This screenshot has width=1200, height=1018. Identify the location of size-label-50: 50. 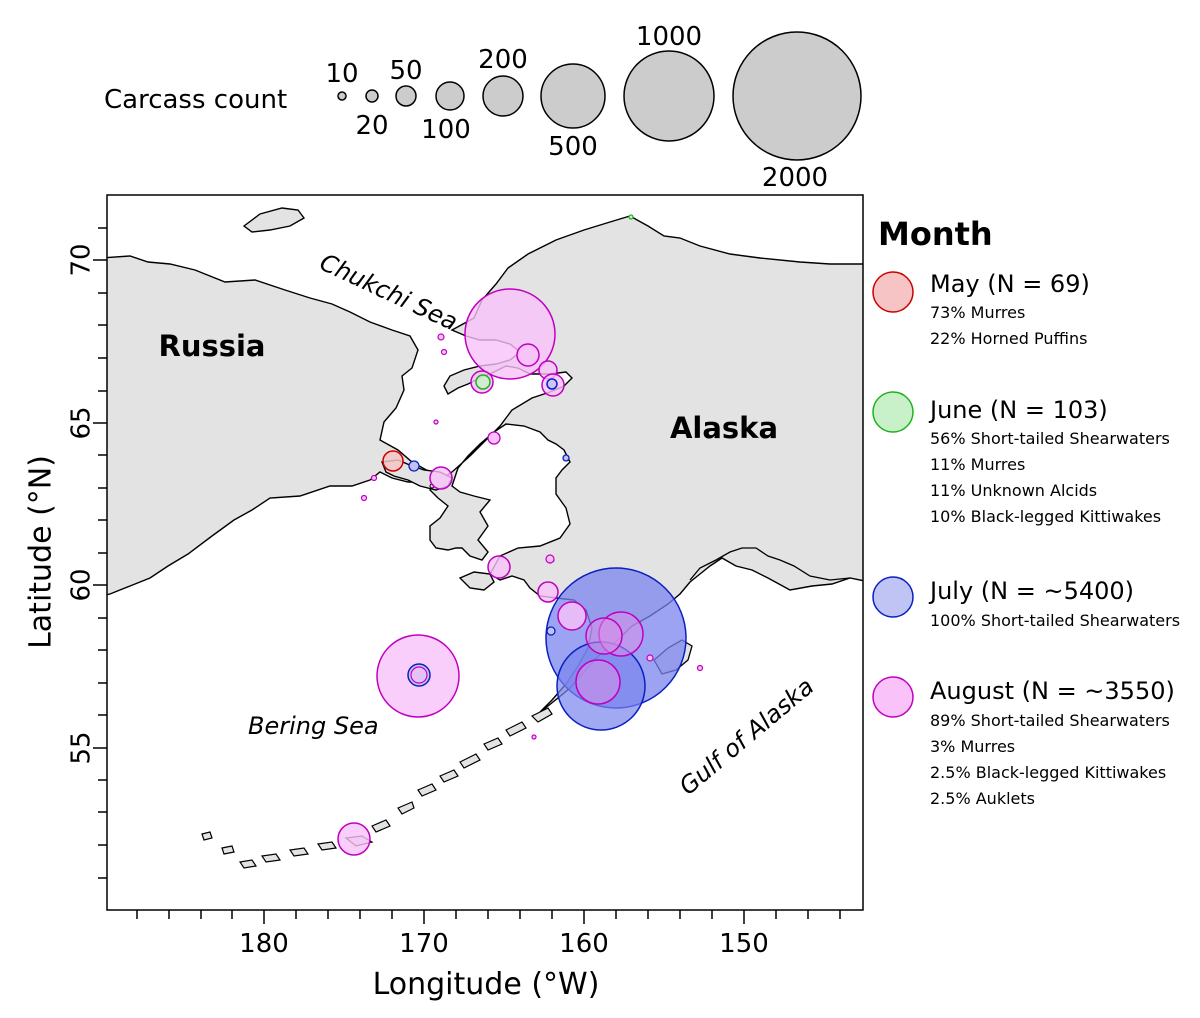
(405, 71).